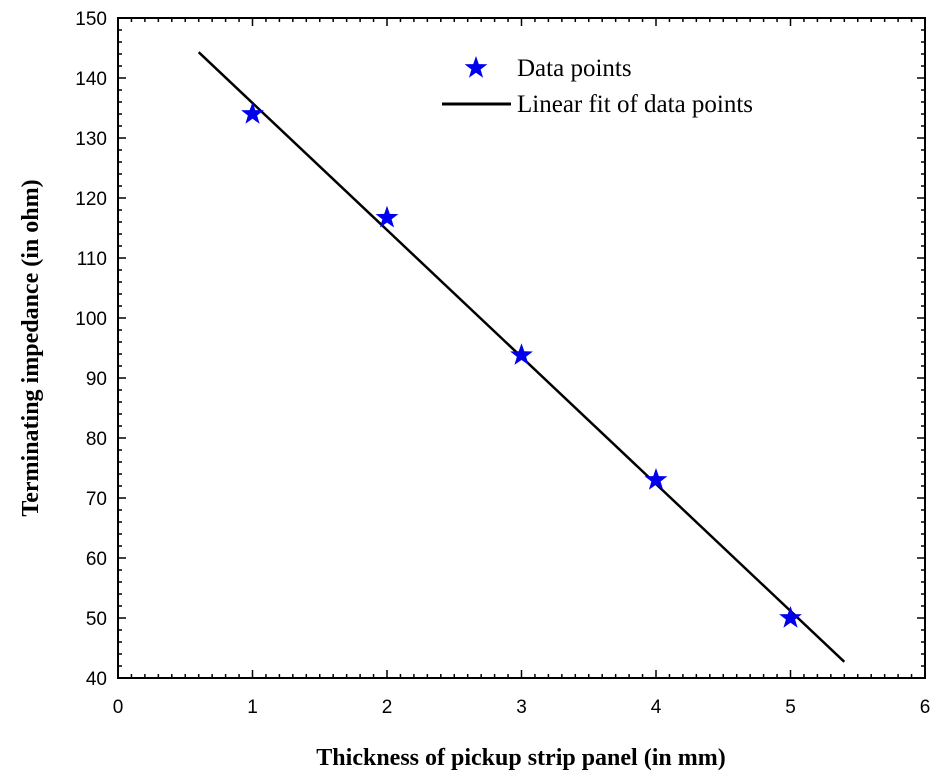  I want to click on x-tick-label: 6, so click(925, 707).